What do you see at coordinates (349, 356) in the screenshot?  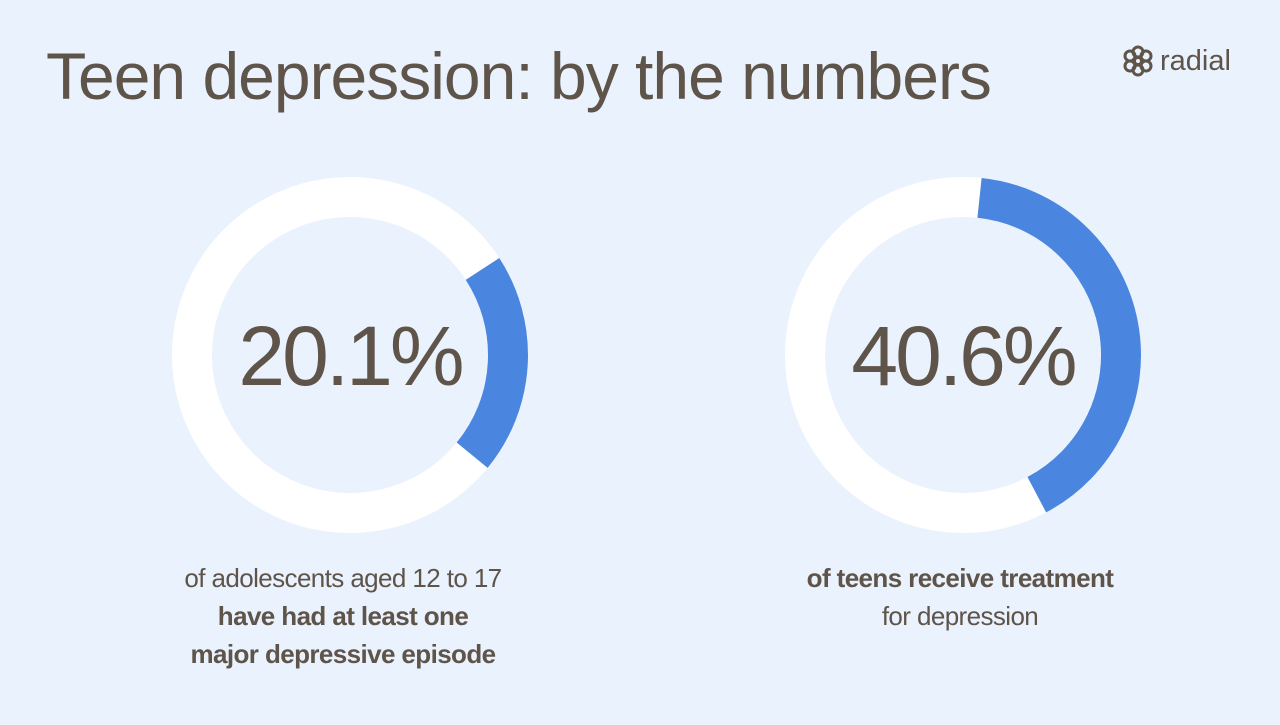 I see `value-label: 20.1%` at bounding box center [349, 356].